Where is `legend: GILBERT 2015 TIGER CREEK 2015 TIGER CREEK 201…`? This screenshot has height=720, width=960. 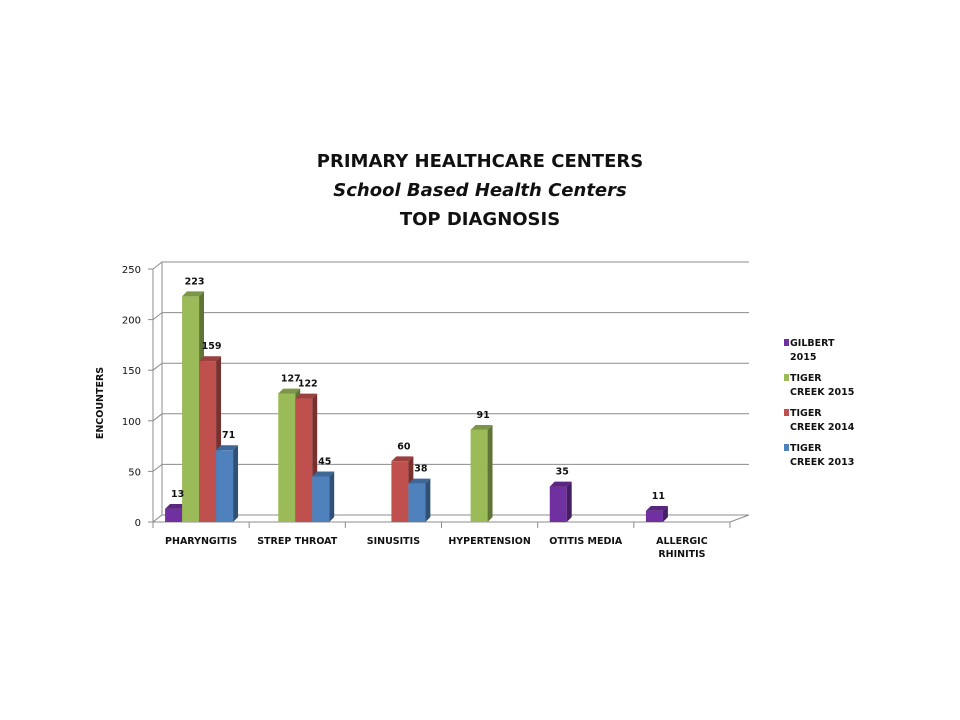 legend: GILBERT 2015 TIGER CREEK 2015 TIGER CREEK 201… is located at coordinates (819, 403).